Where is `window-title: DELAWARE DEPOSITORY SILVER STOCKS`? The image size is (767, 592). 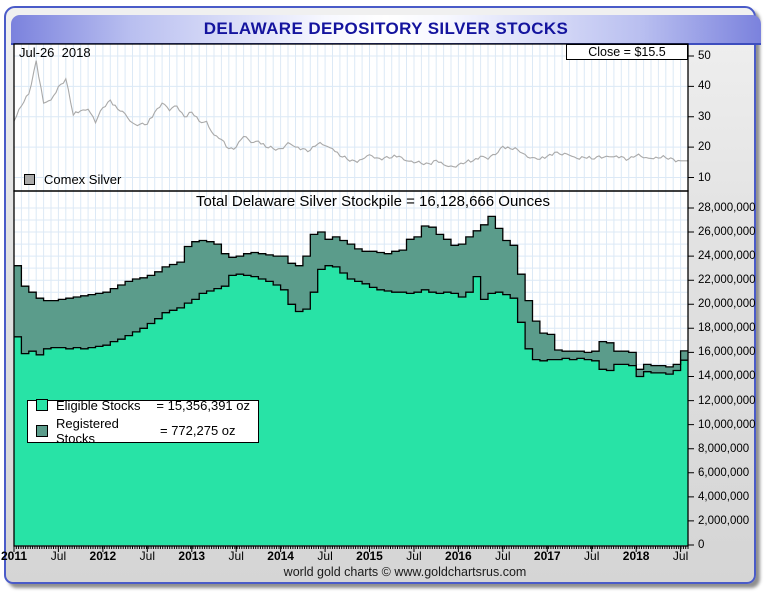 window-title: DELAWARE DEPOSITORY SILVER STOCKS is located at coordinates (386, 28).